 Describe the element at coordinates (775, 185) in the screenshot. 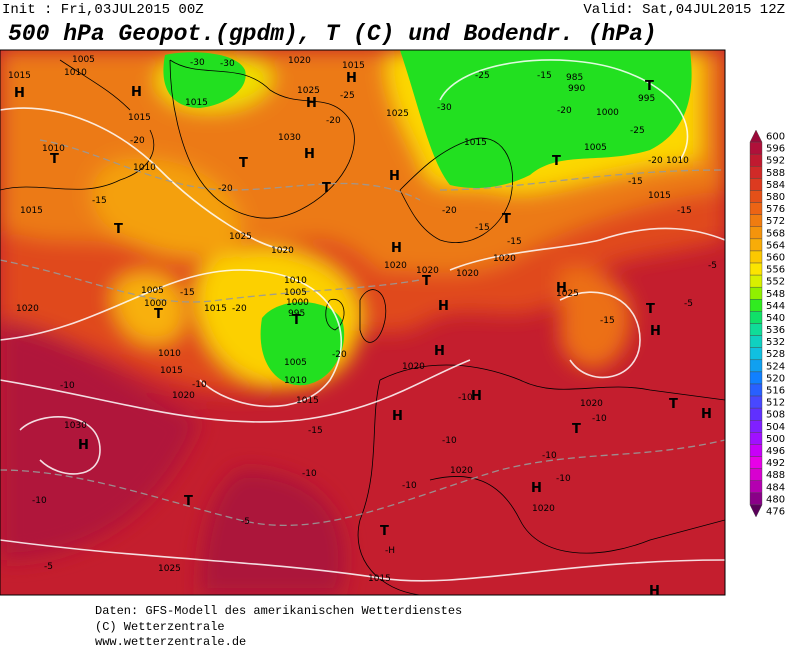

I see `colorbar-label: 584` at that location.